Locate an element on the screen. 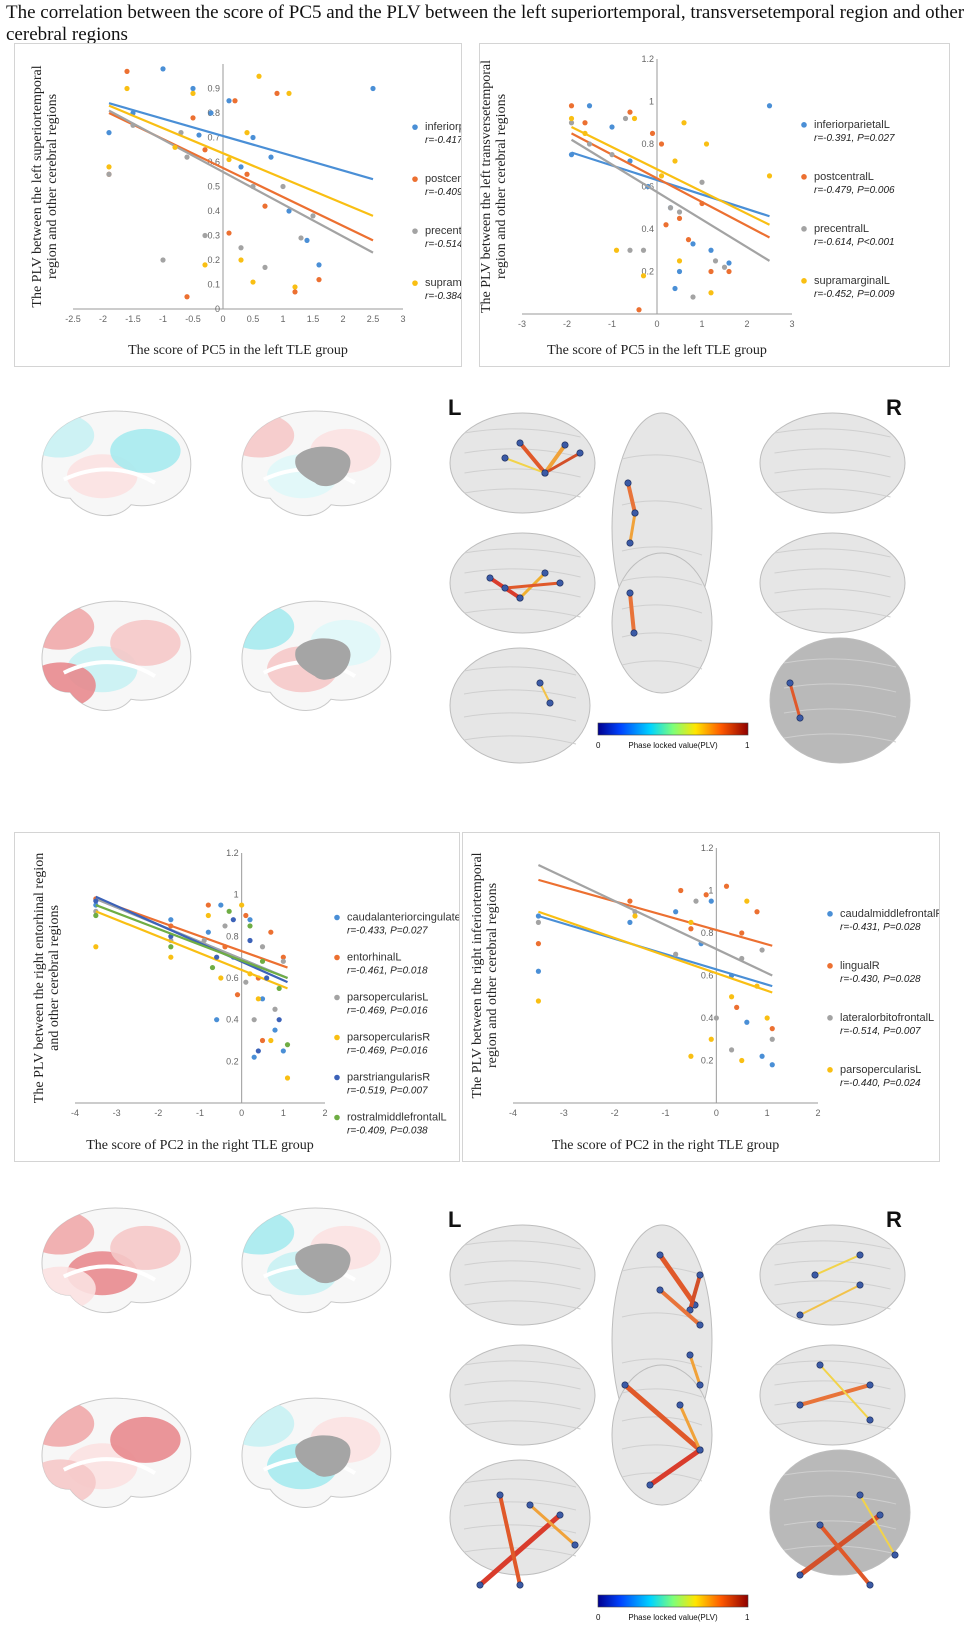  x-tick-label: 0.5 is located at coordinates (253, 319).